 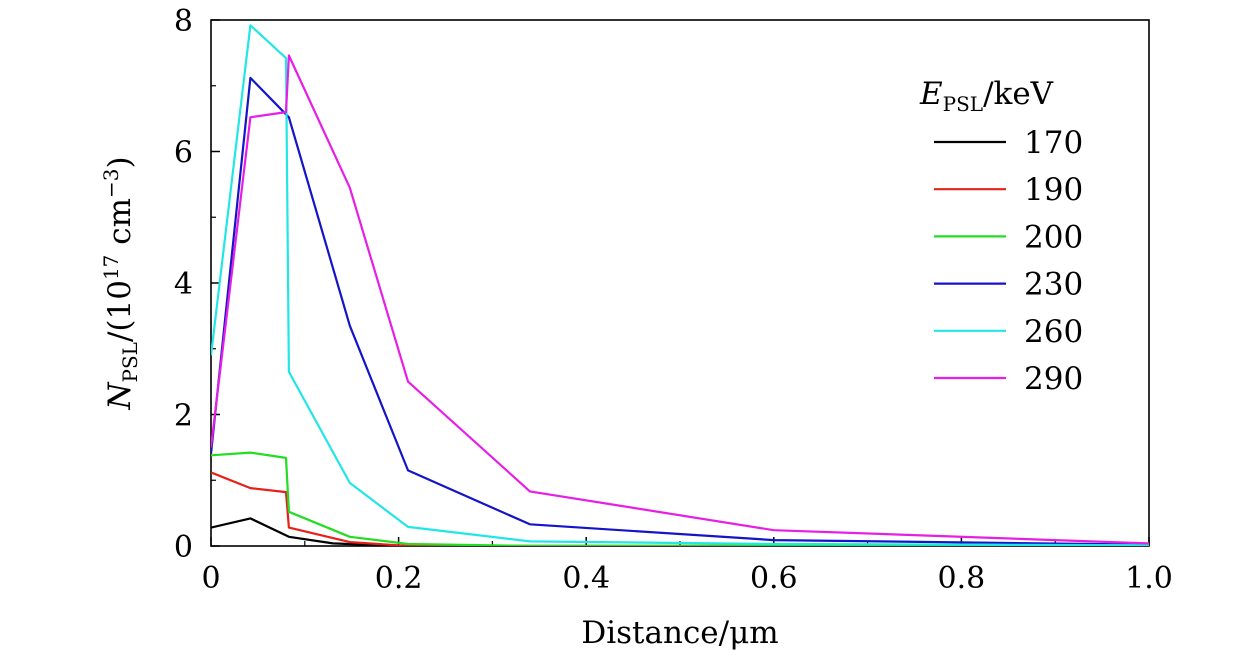 I want to click on legend-label: 230, so click(x=1053, y=285).